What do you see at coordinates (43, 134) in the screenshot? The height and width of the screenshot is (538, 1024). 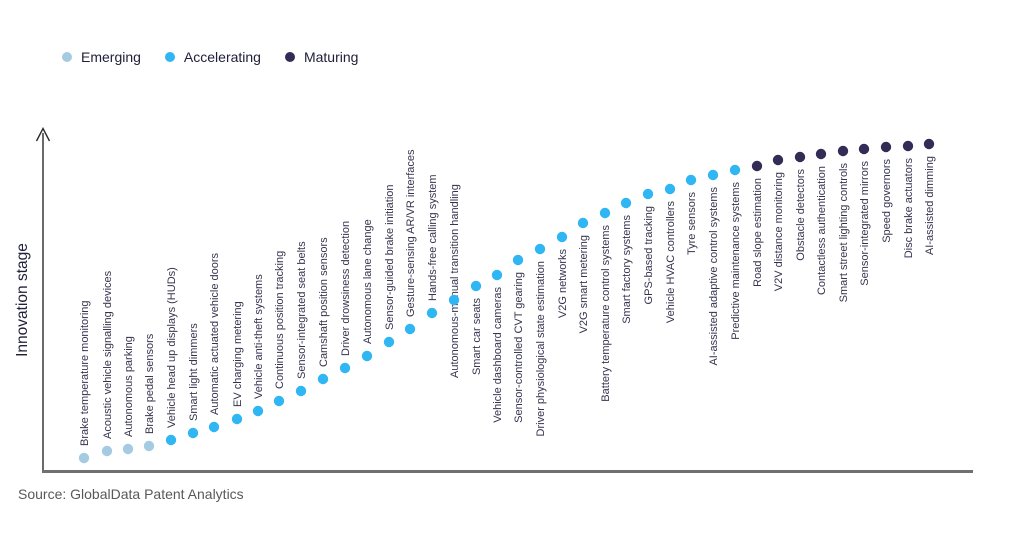 I see `up-arrow-icon` at bounding box center [43, 134].